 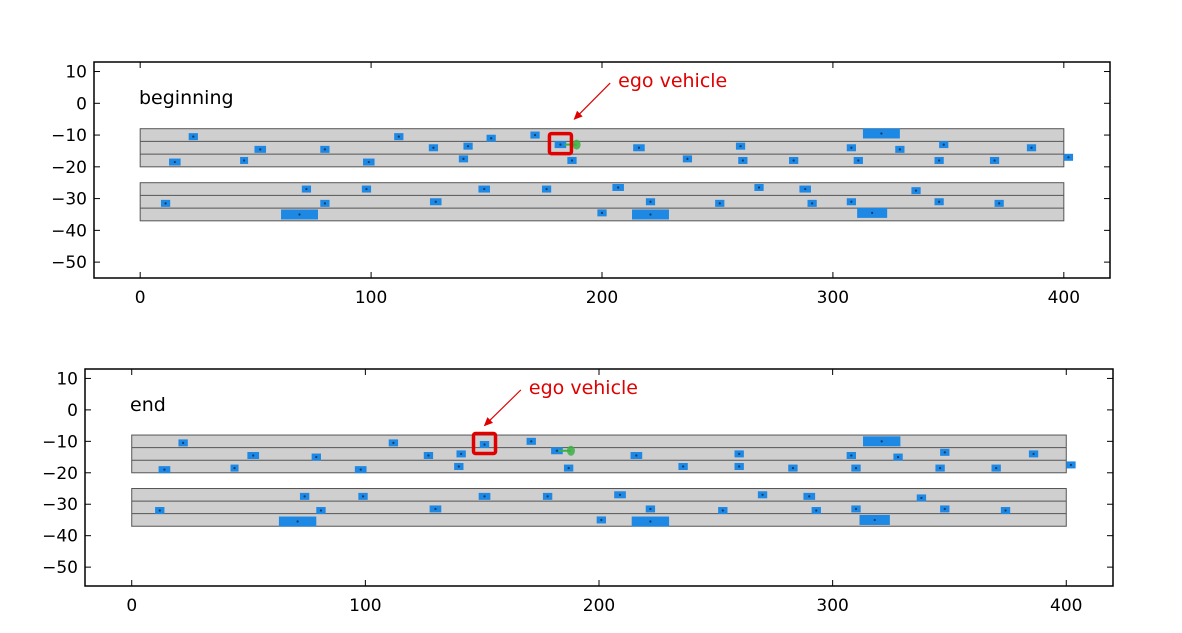 I want to click on panel-label: end, so click(x=148, y=405).